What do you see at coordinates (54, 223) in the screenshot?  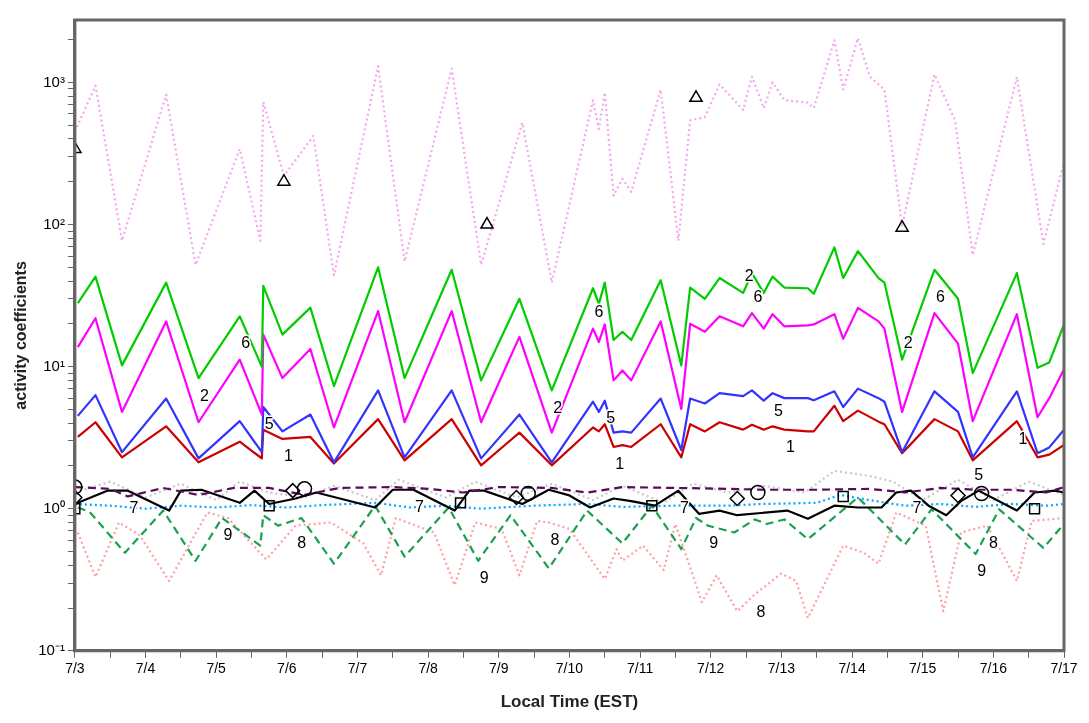 I see `y-tick-label: 10²` at bounding box center [54, 223].